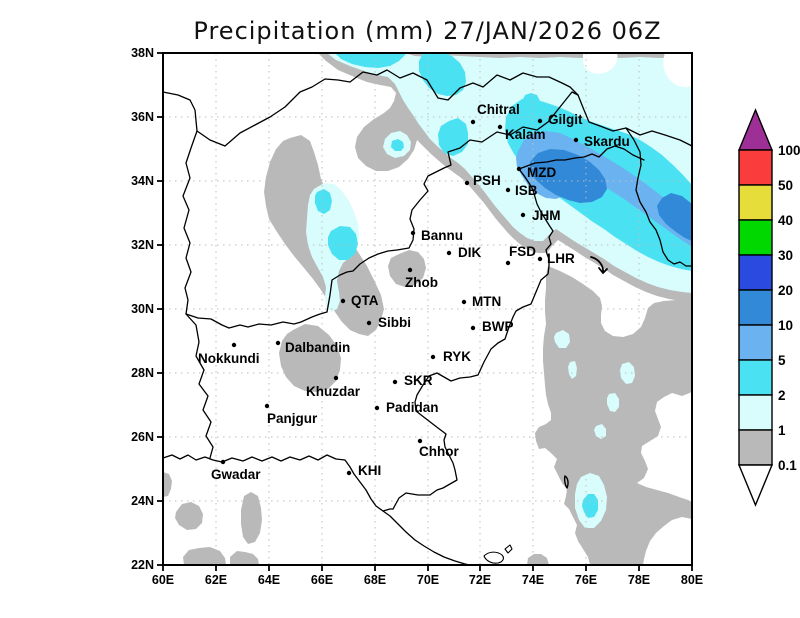  What do you see at coordinates (487, 180) in the screenshot?
I see `city-label-PSH: PSH` at bounding box center [487, 180].